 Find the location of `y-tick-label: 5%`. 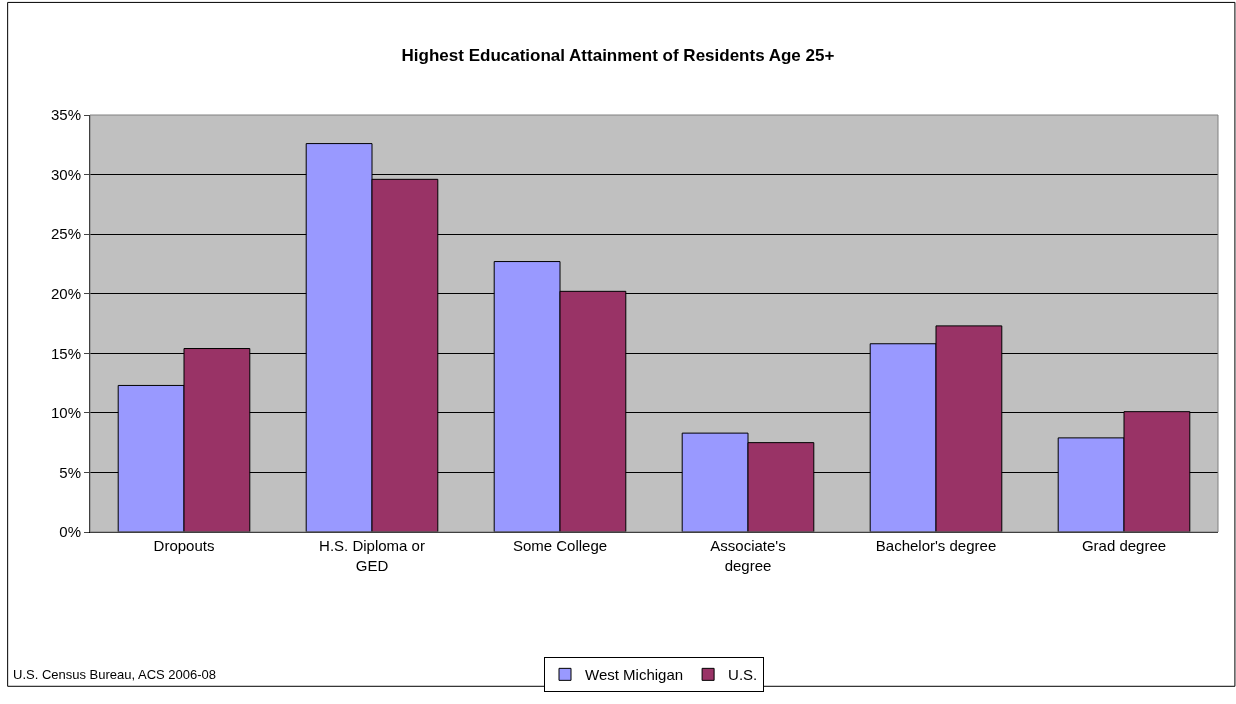

y-tick-label: 5% is located at coordinates (70, 472).